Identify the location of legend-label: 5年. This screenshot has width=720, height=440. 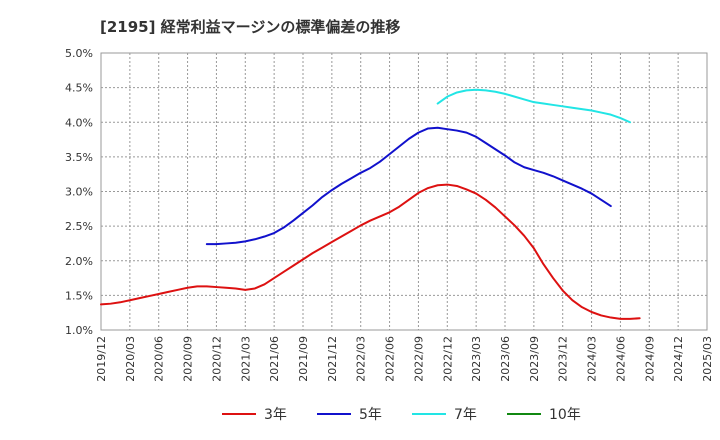
(370, 415).